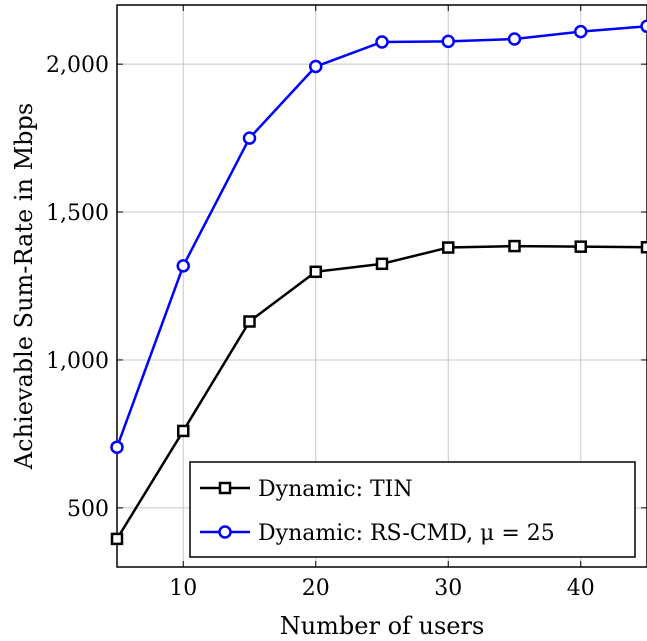  What do you see at coordinates (335, 489) in the screenshot?
I see `legend-label: Dynamic: TIN` at bounding box center [335, 489].